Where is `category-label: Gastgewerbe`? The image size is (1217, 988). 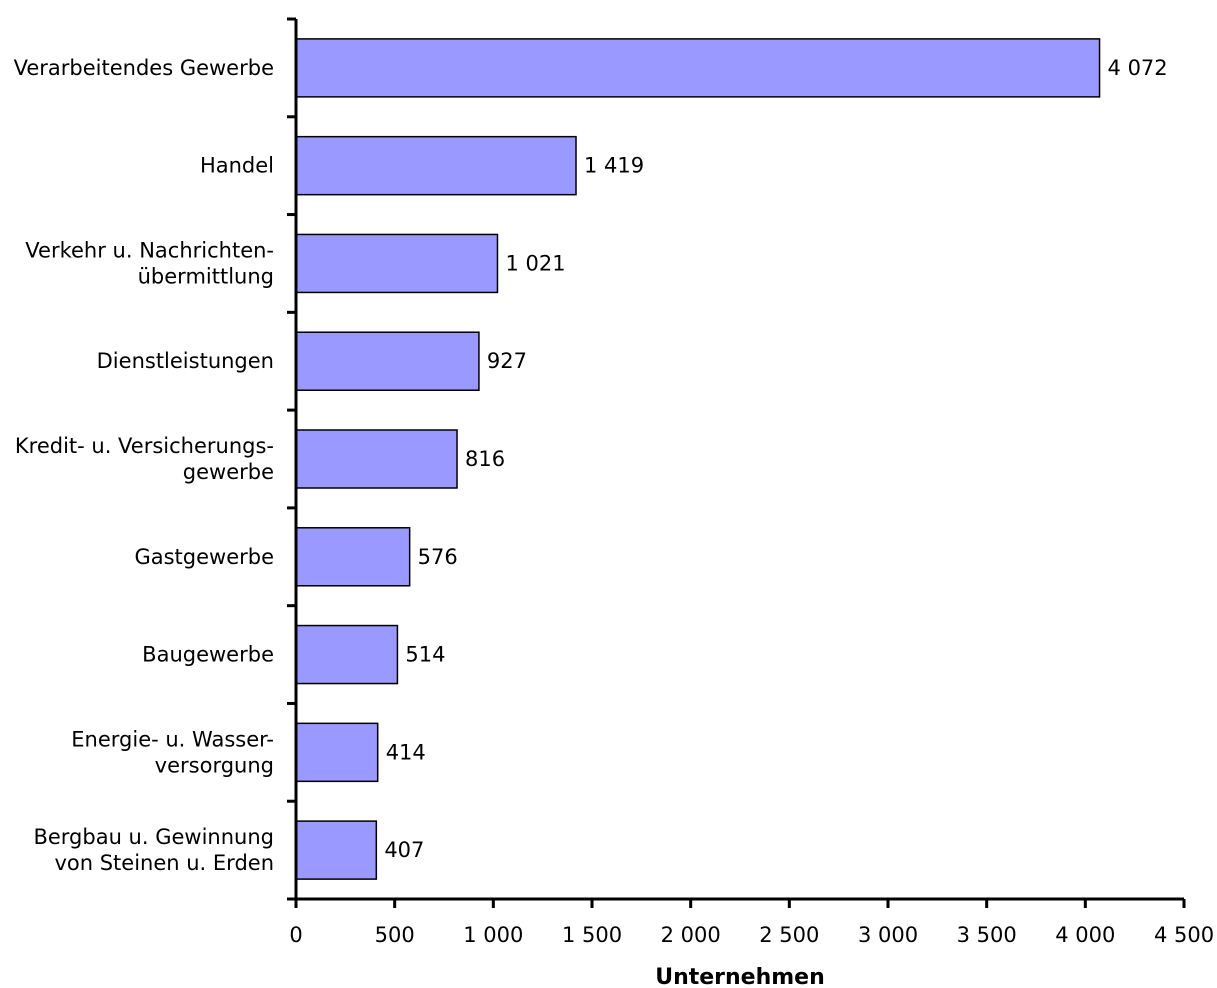
category-label: Gastgewerbe is located at coordinates (204, 557).